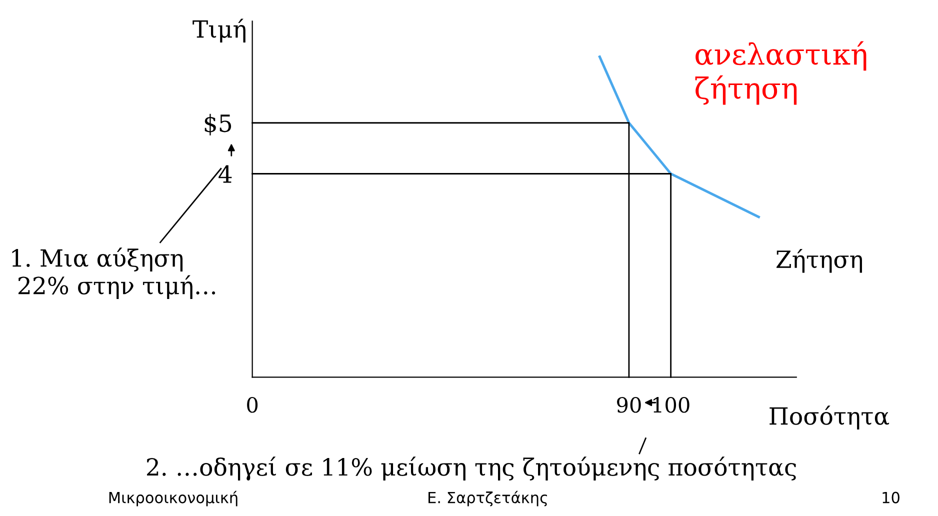  Describe the element at coordinates (830, 418) in the screenshot. I see `x-axis-title: Ποσότητα` at that location.